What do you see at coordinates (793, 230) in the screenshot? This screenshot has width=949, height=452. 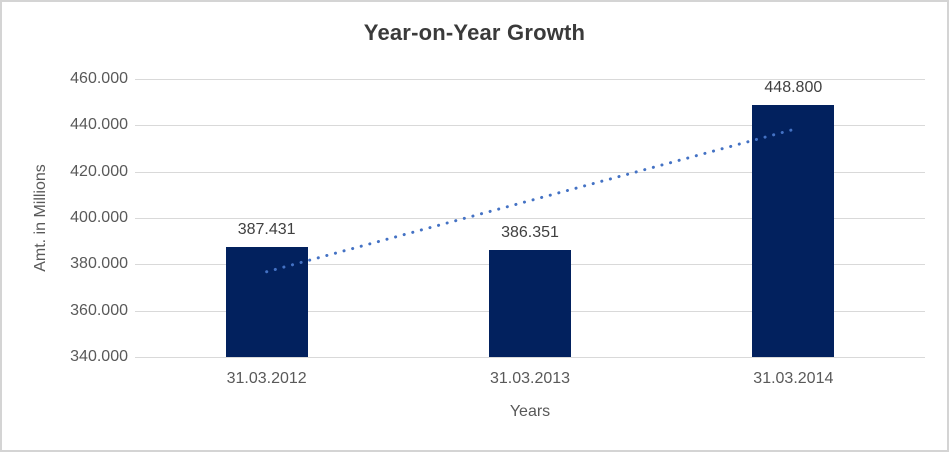 I see `bar-31.03.2014` at bounding box center [793, 230].